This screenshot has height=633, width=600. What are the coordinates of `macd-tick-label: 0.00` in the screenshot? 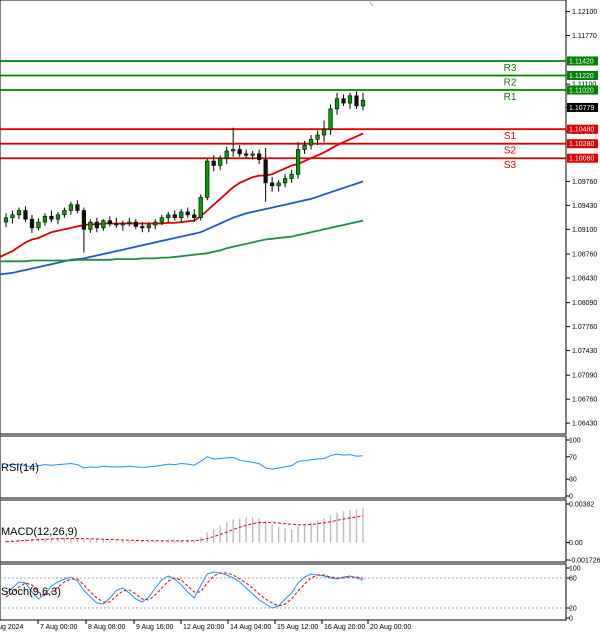 It's located at (576, 543).